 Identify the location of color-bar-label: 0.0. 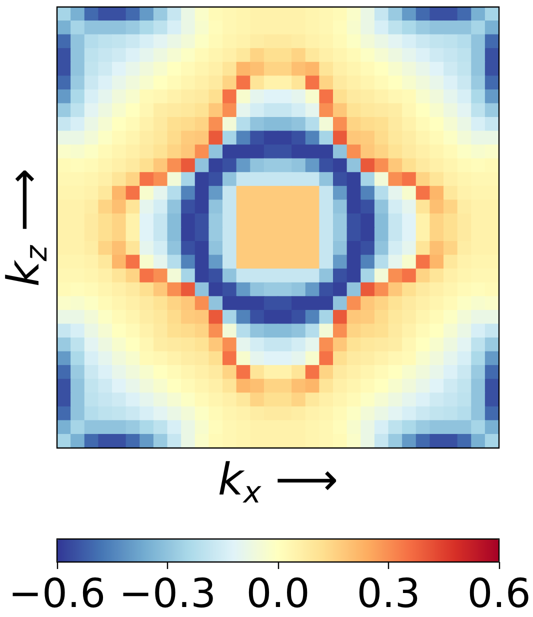
(278, 594).